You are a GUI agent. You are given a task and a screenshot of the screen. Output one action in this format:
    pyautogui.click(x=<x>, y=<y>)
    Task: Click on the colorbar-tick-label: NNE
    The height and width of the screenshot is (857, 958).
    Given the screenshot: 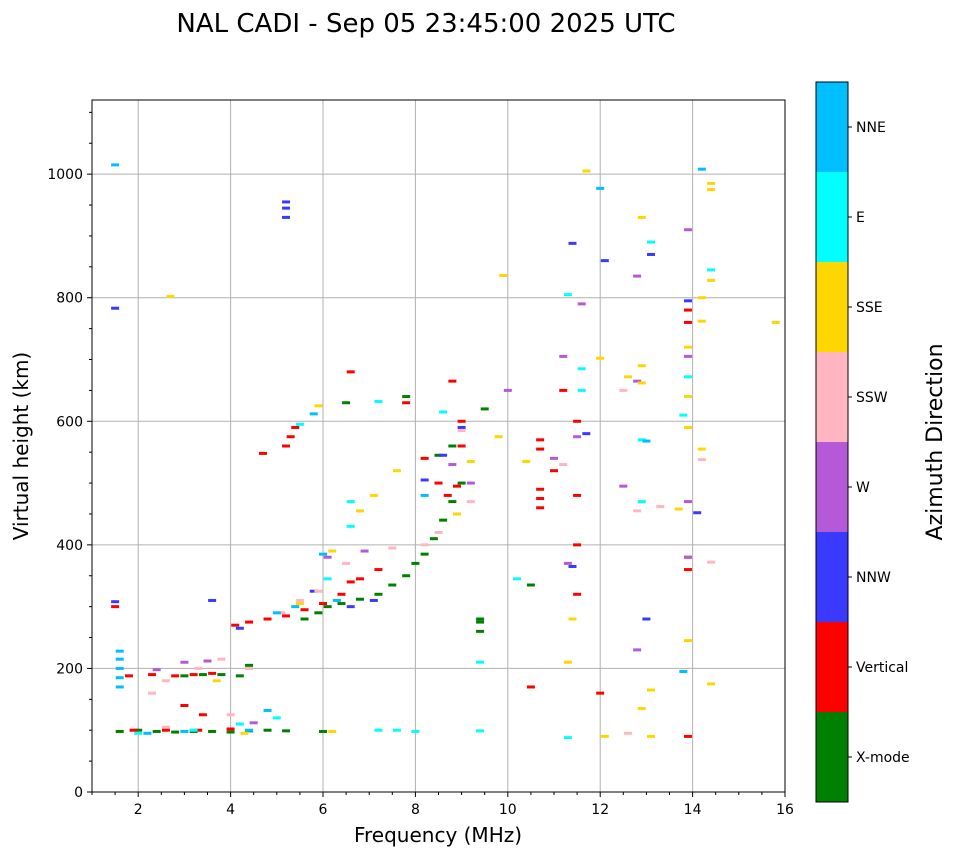 What is the action you would take?
    pyautogui.click(x=871, y=128)
    